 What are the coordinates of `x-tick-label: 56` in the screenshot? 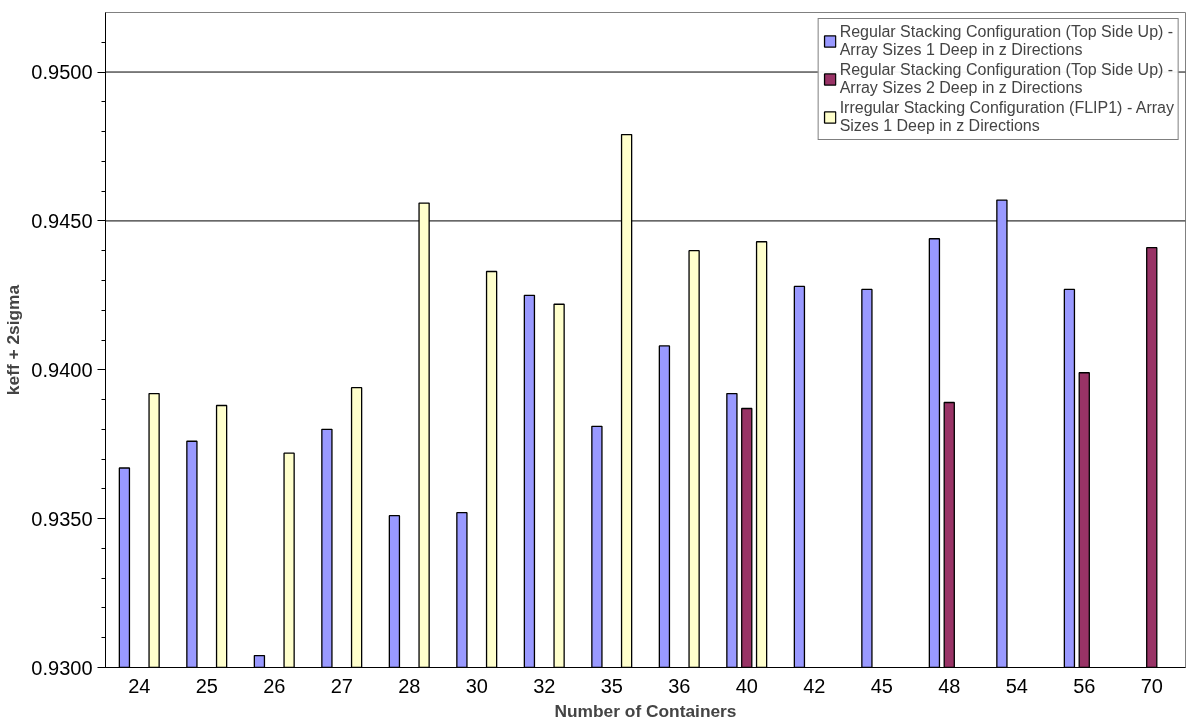 It's located at (1084, 685).